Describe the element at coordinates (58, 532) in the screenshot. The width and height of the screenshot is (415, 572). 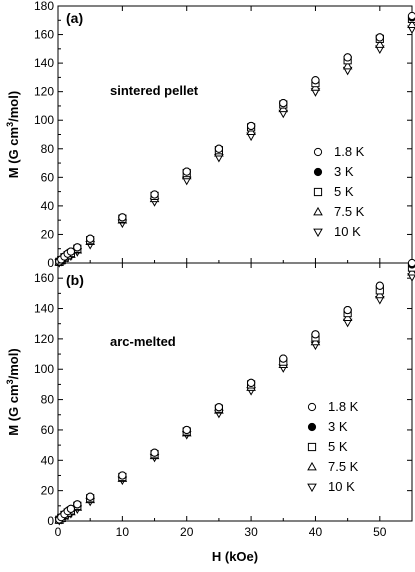
I see `x-tick-label: 0` at that location.